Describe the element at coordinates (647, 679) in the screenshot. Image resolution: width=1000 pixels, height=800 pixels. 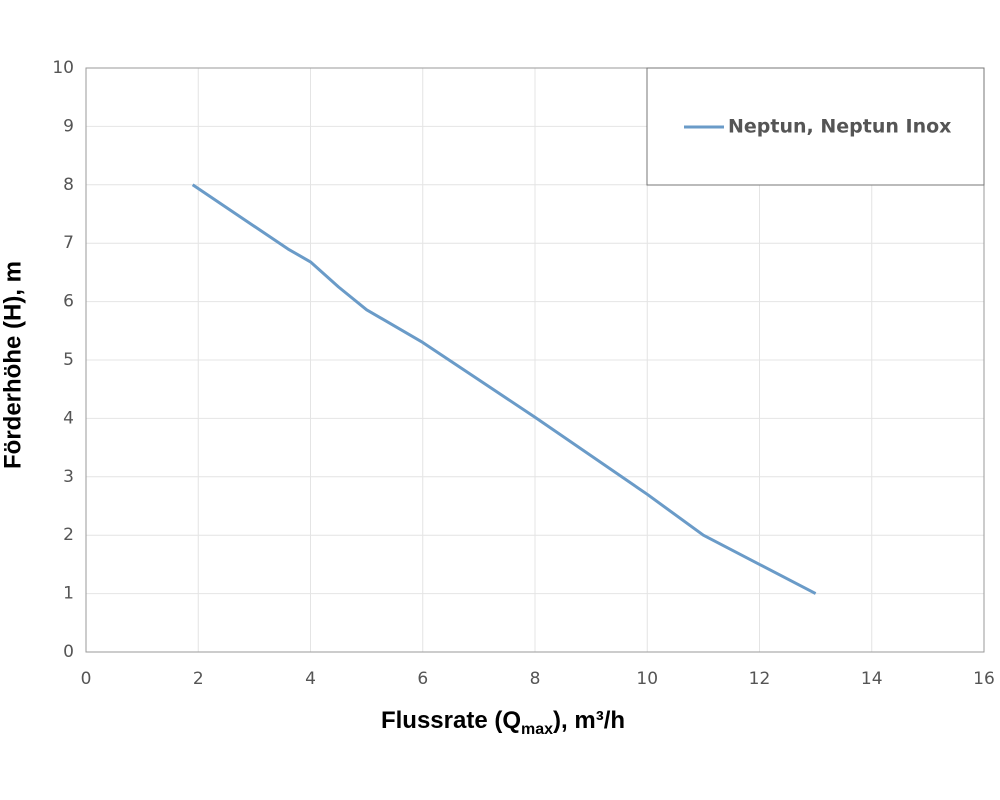
I see `x-tick-label: 10` at that location.